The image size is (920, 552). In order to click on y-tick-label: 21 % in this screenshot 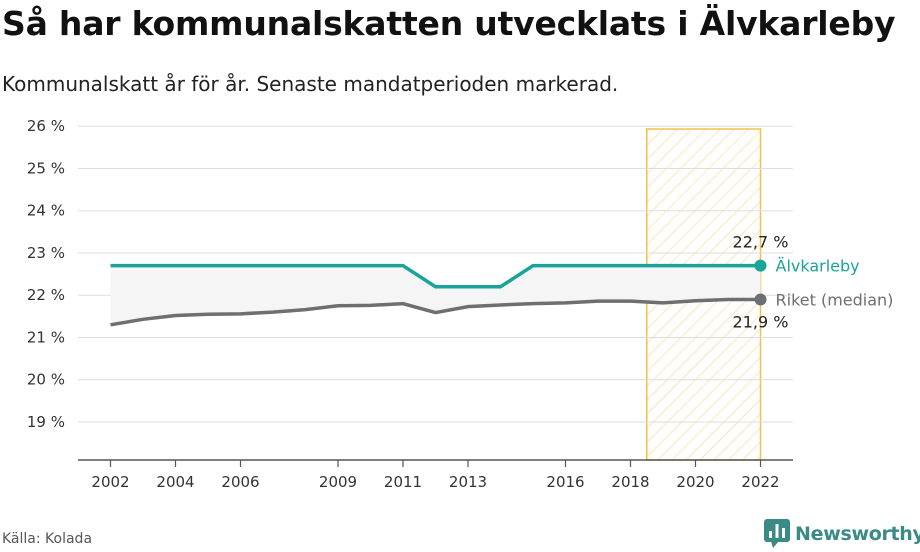, I will do `click(46, 337)`.